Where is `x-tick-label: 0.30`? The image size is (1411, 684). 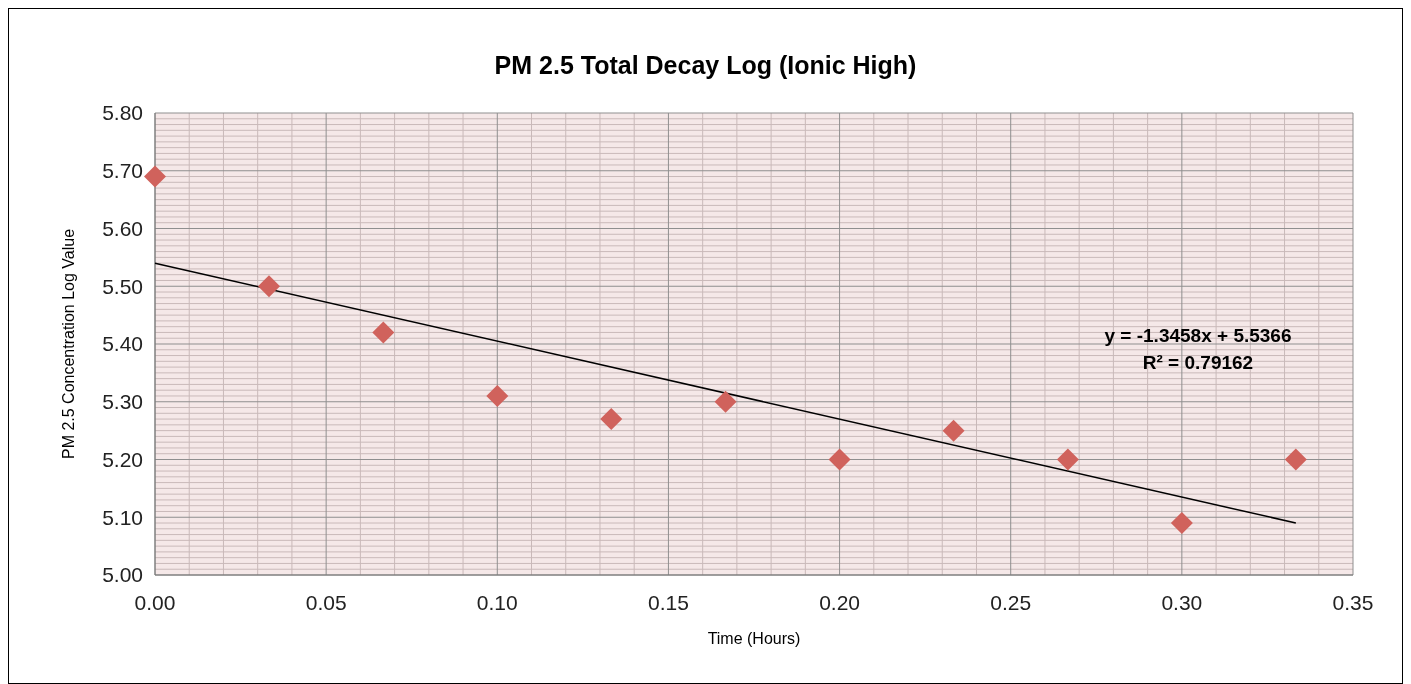 x-tick-label: 0.30 is located at coordinates (1182, 602).